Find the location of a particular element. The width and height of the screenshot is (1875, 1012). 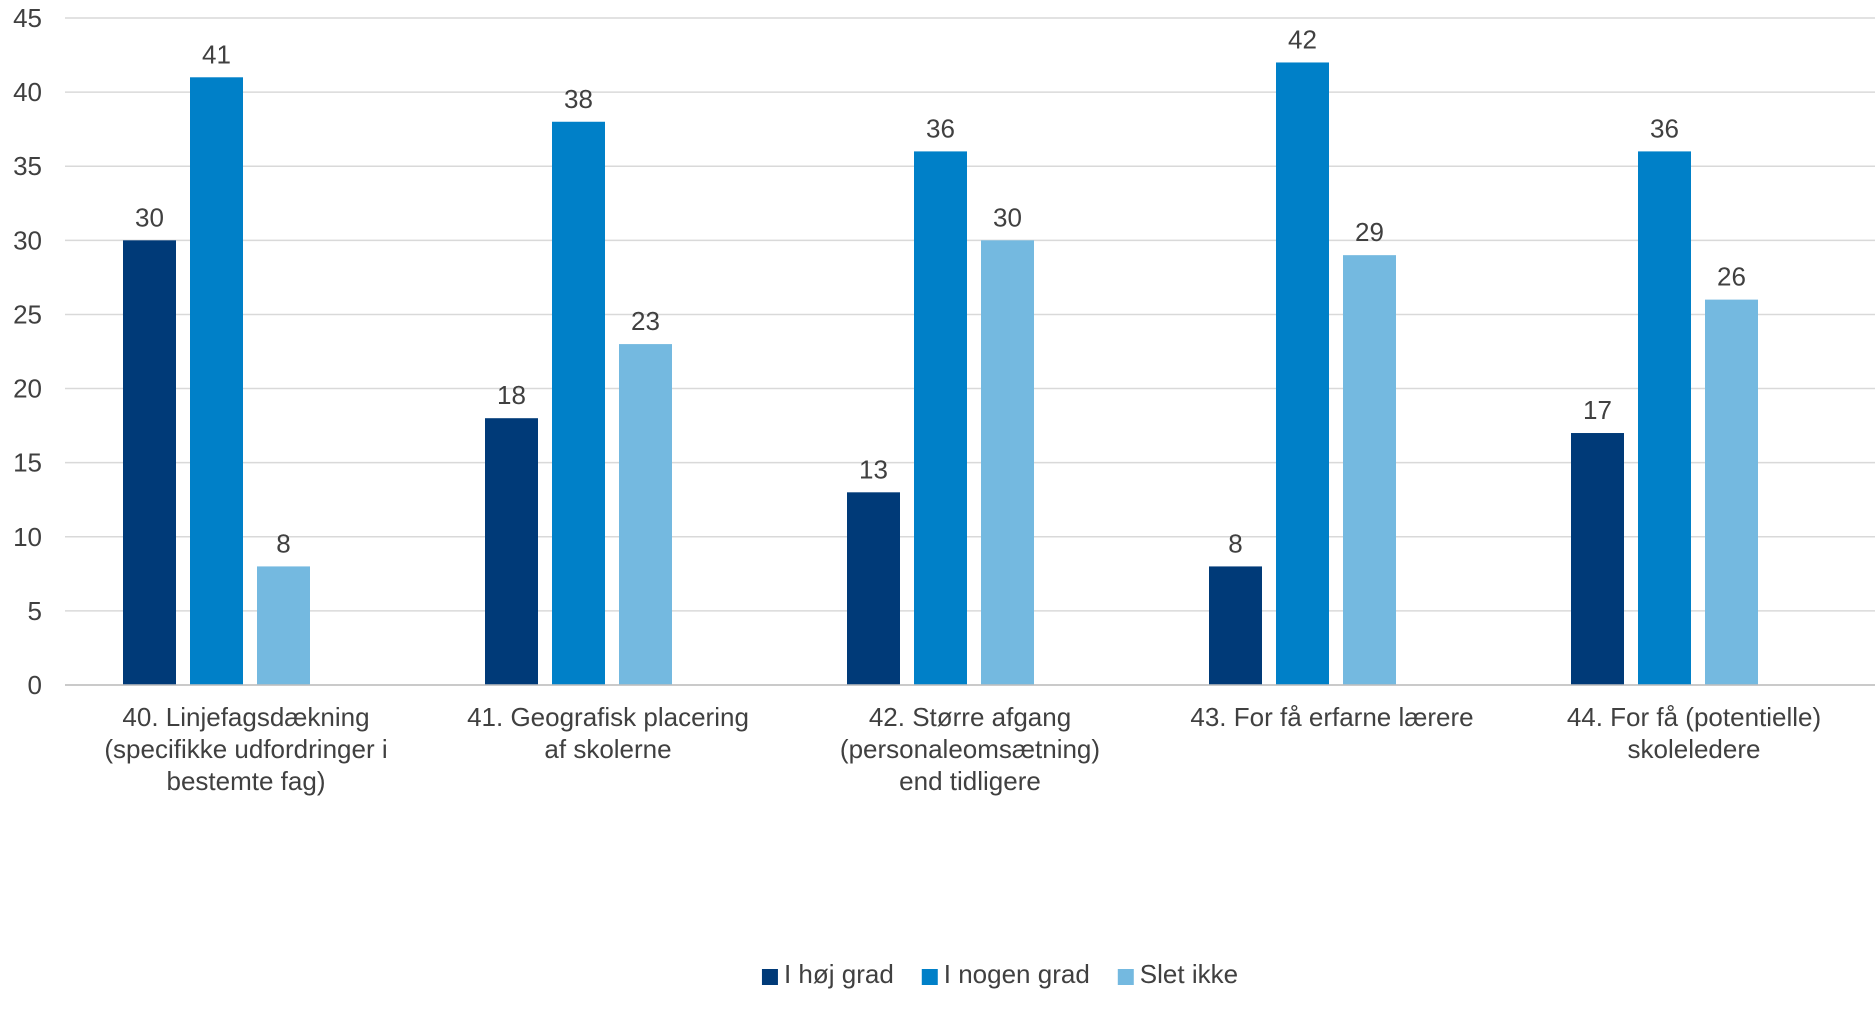

legend-label: I høj grad is located at coordinates (839, 974).